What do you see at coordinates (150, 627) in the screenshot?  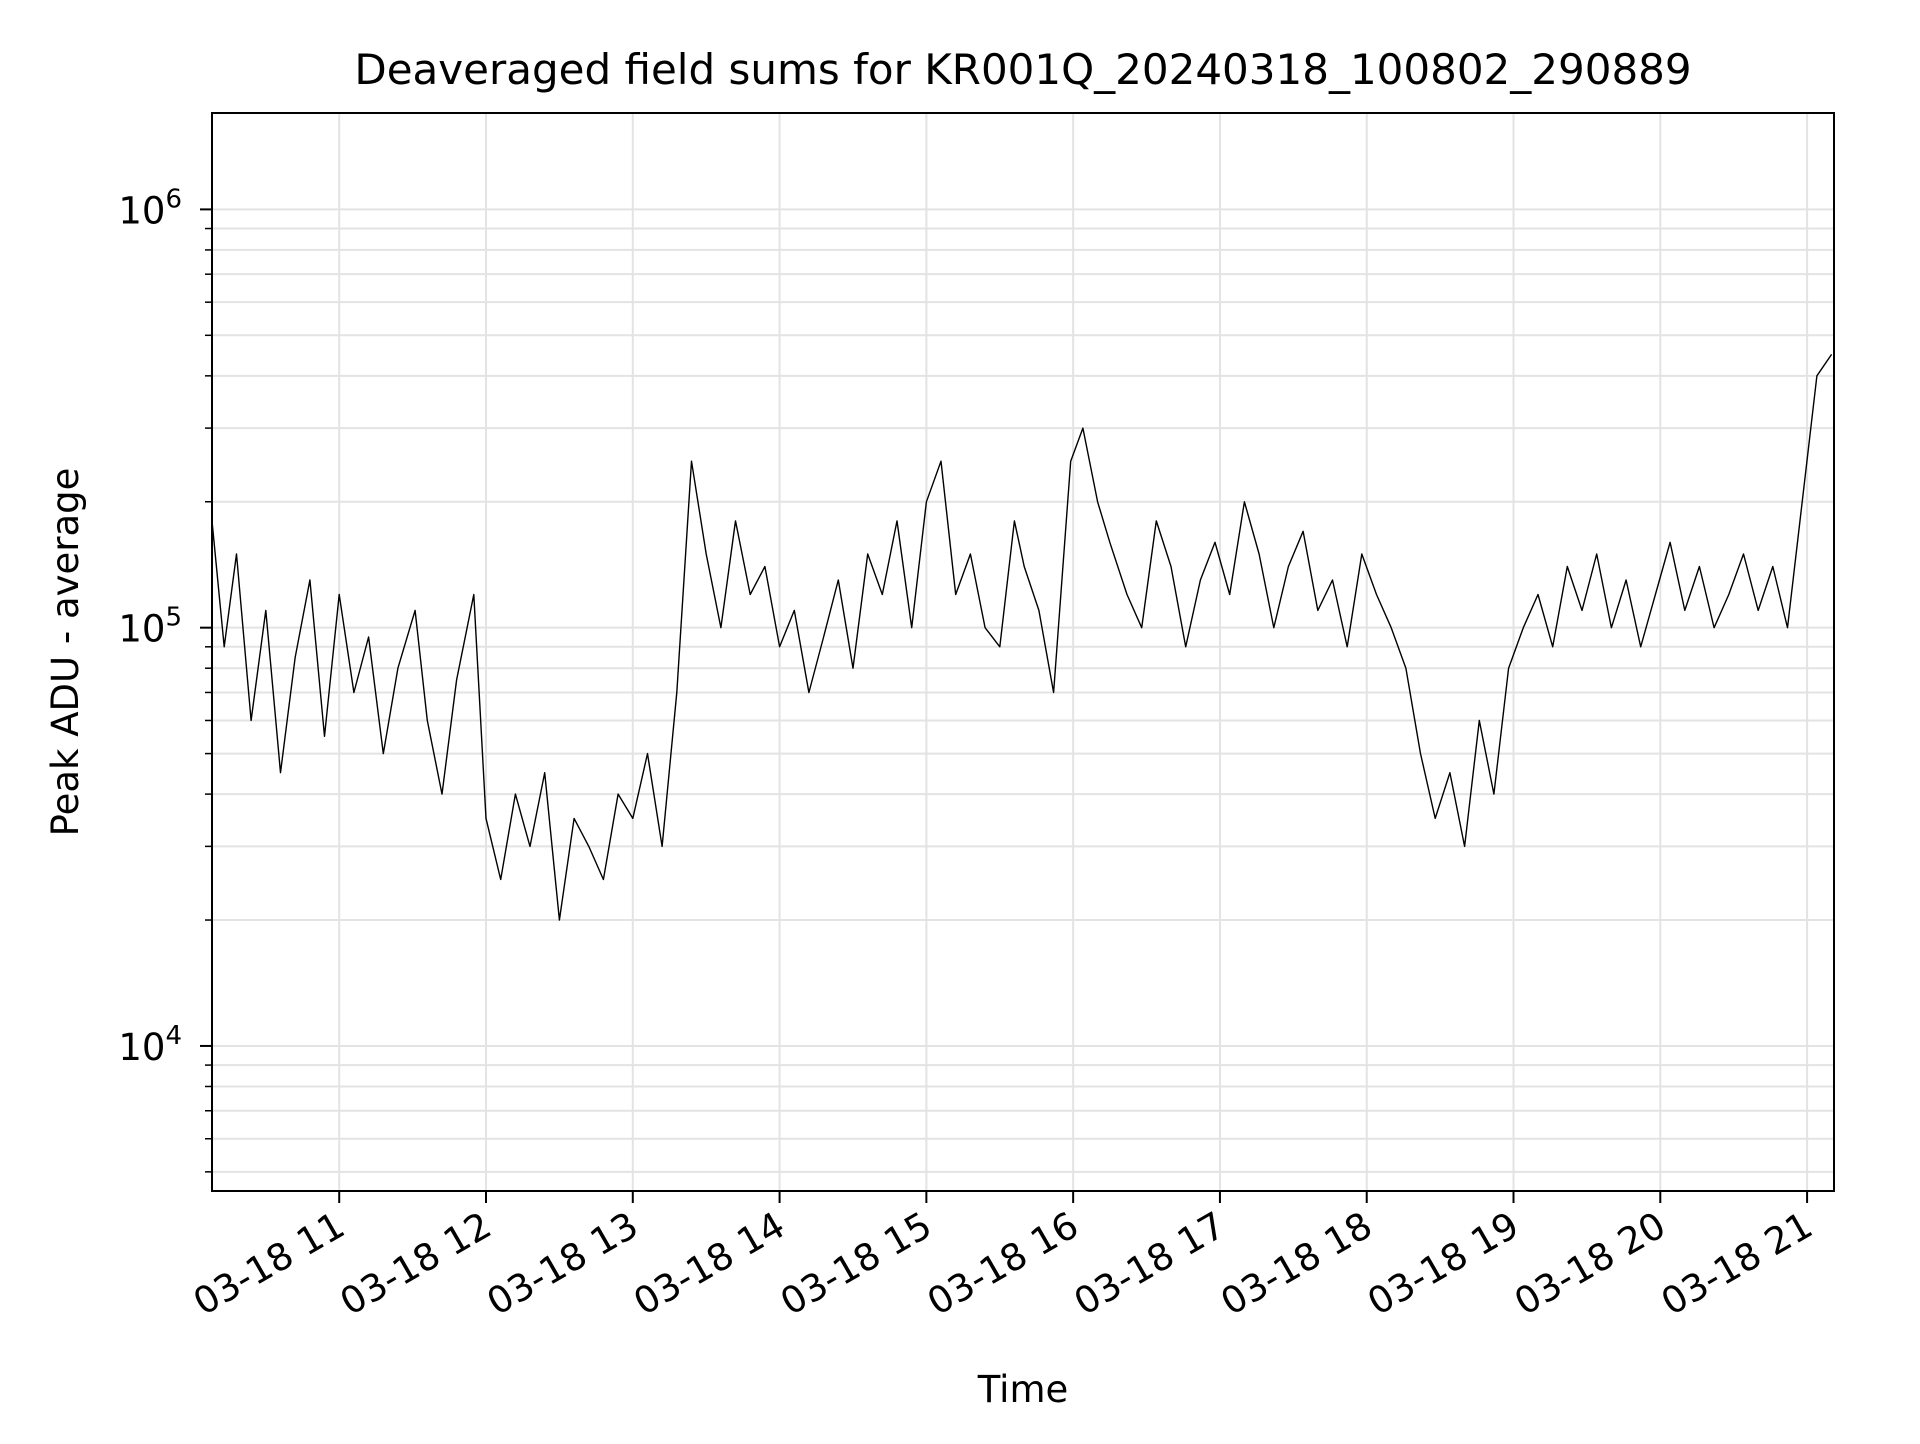 I see `y-tick-label: 105` at bounding box center [150, 627].